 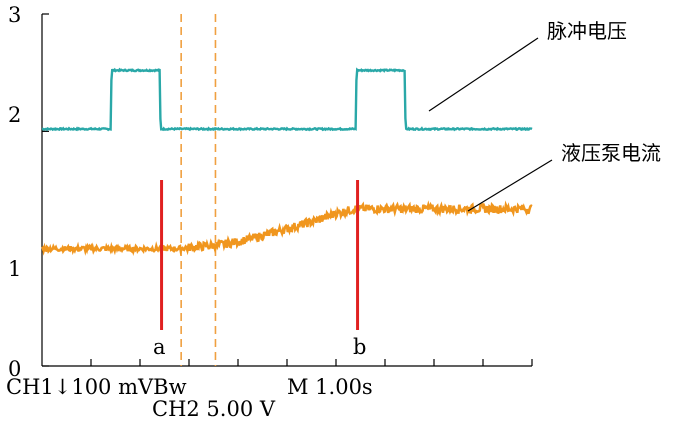 What do you see at coordinates (96, 387) in the screenshot?
I see `ch1-setting-label: CH1↓100 mVBw` at bounding box center [96, 387].